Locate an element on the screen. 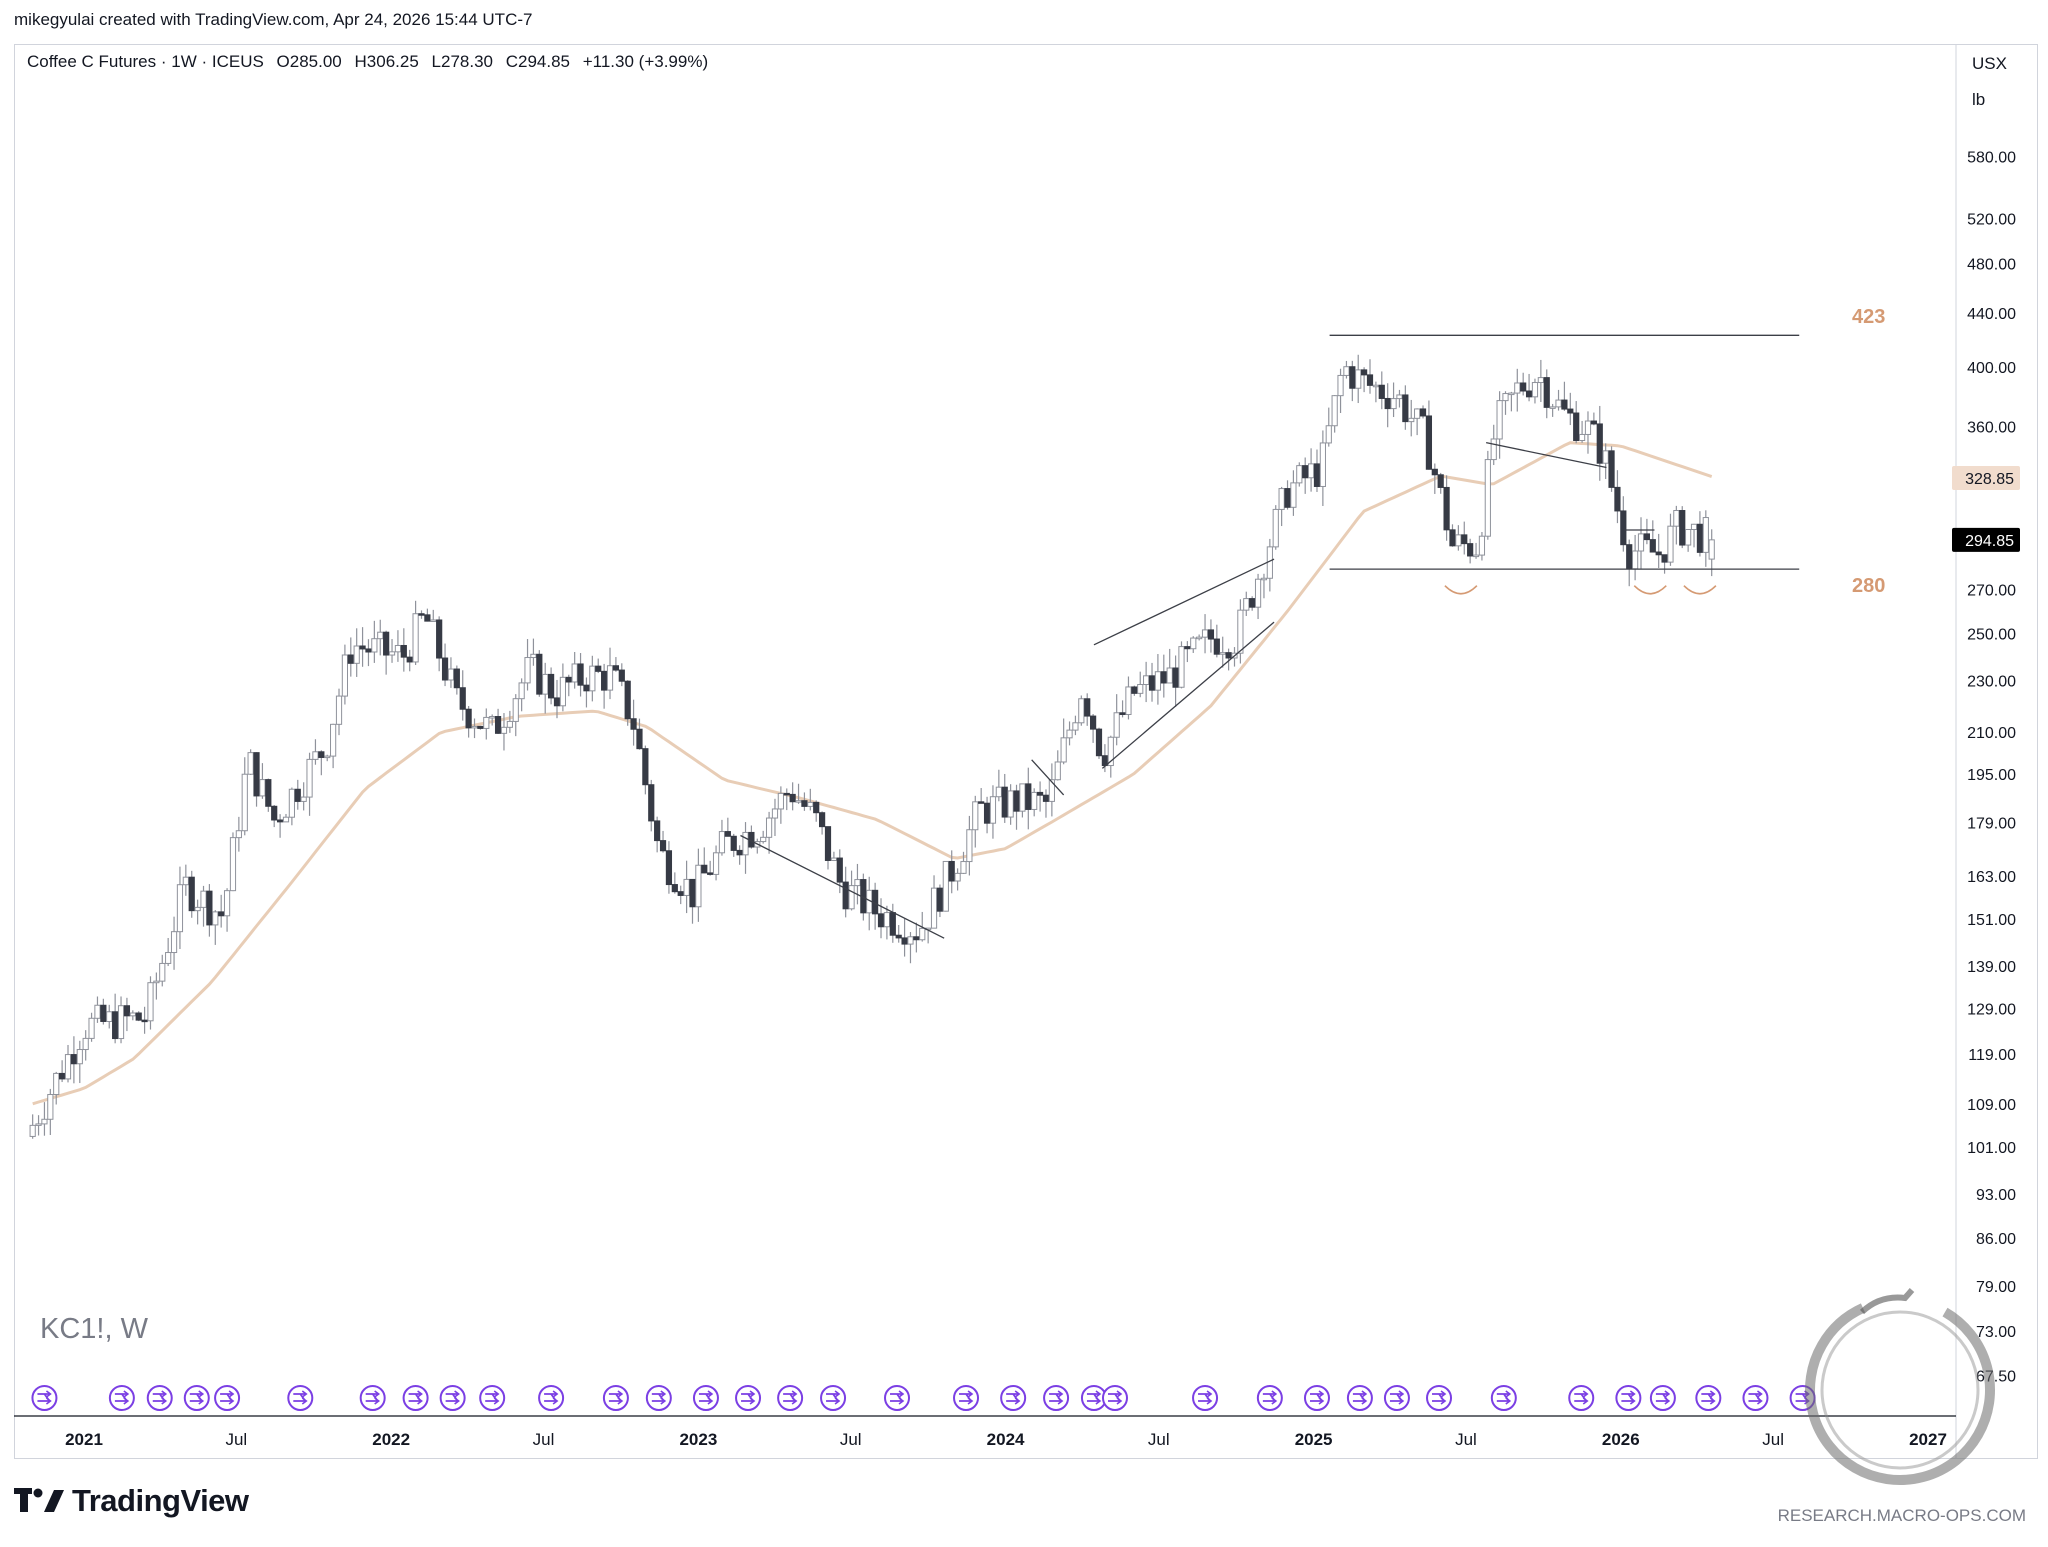 The width and height of the screenshot is (2048, 1547). time-tick-label: 2026 is located at coordinates (1621, 1439).